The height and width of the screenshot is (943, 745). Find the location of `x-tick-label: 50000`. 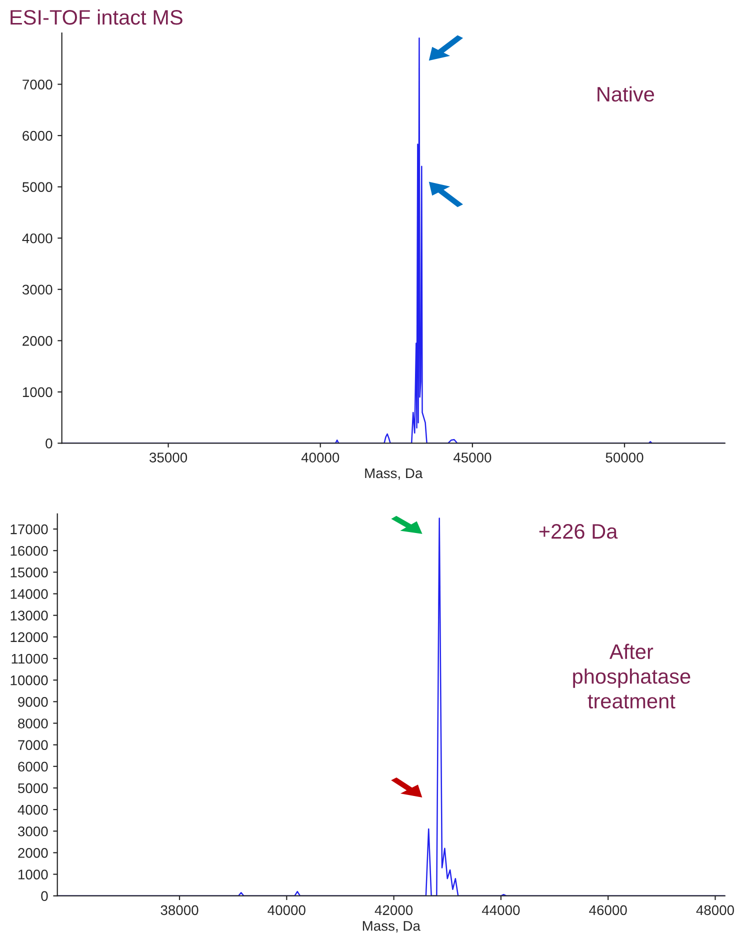

x-tick-label: 50000 is located at coordinates (625, 457).